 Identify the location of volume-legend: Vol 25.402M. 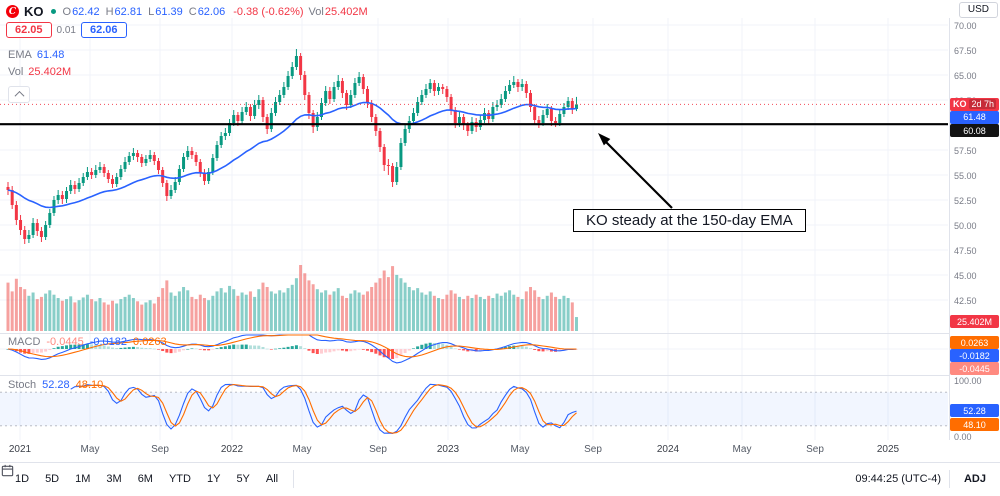
(39, 72).